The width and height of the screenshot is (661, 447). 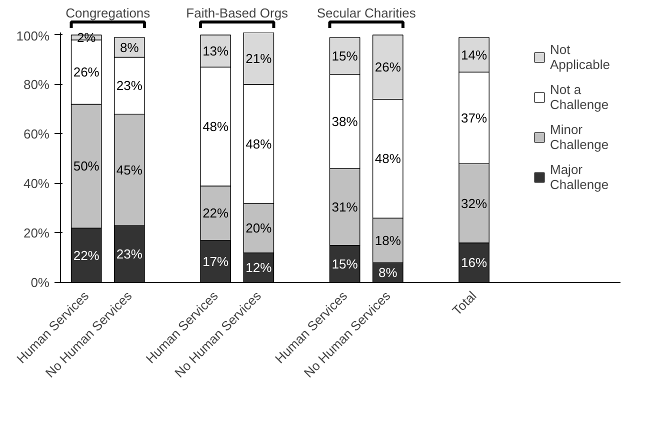 I want to click on data-label: 12%, so click(x=259, y=268).